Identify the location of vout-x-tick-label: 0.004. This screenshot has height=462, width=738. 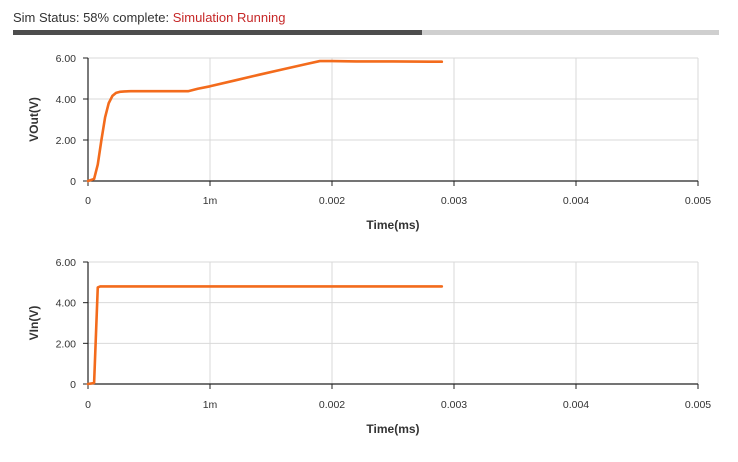
(576, 201).